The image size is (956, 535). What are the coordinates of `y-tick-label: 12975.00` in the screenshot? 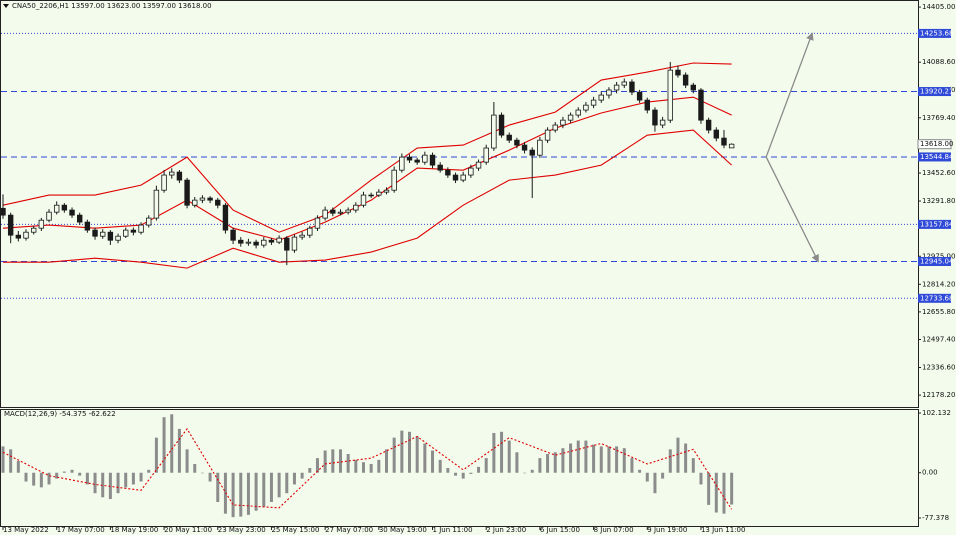 It's located at (938, 256).